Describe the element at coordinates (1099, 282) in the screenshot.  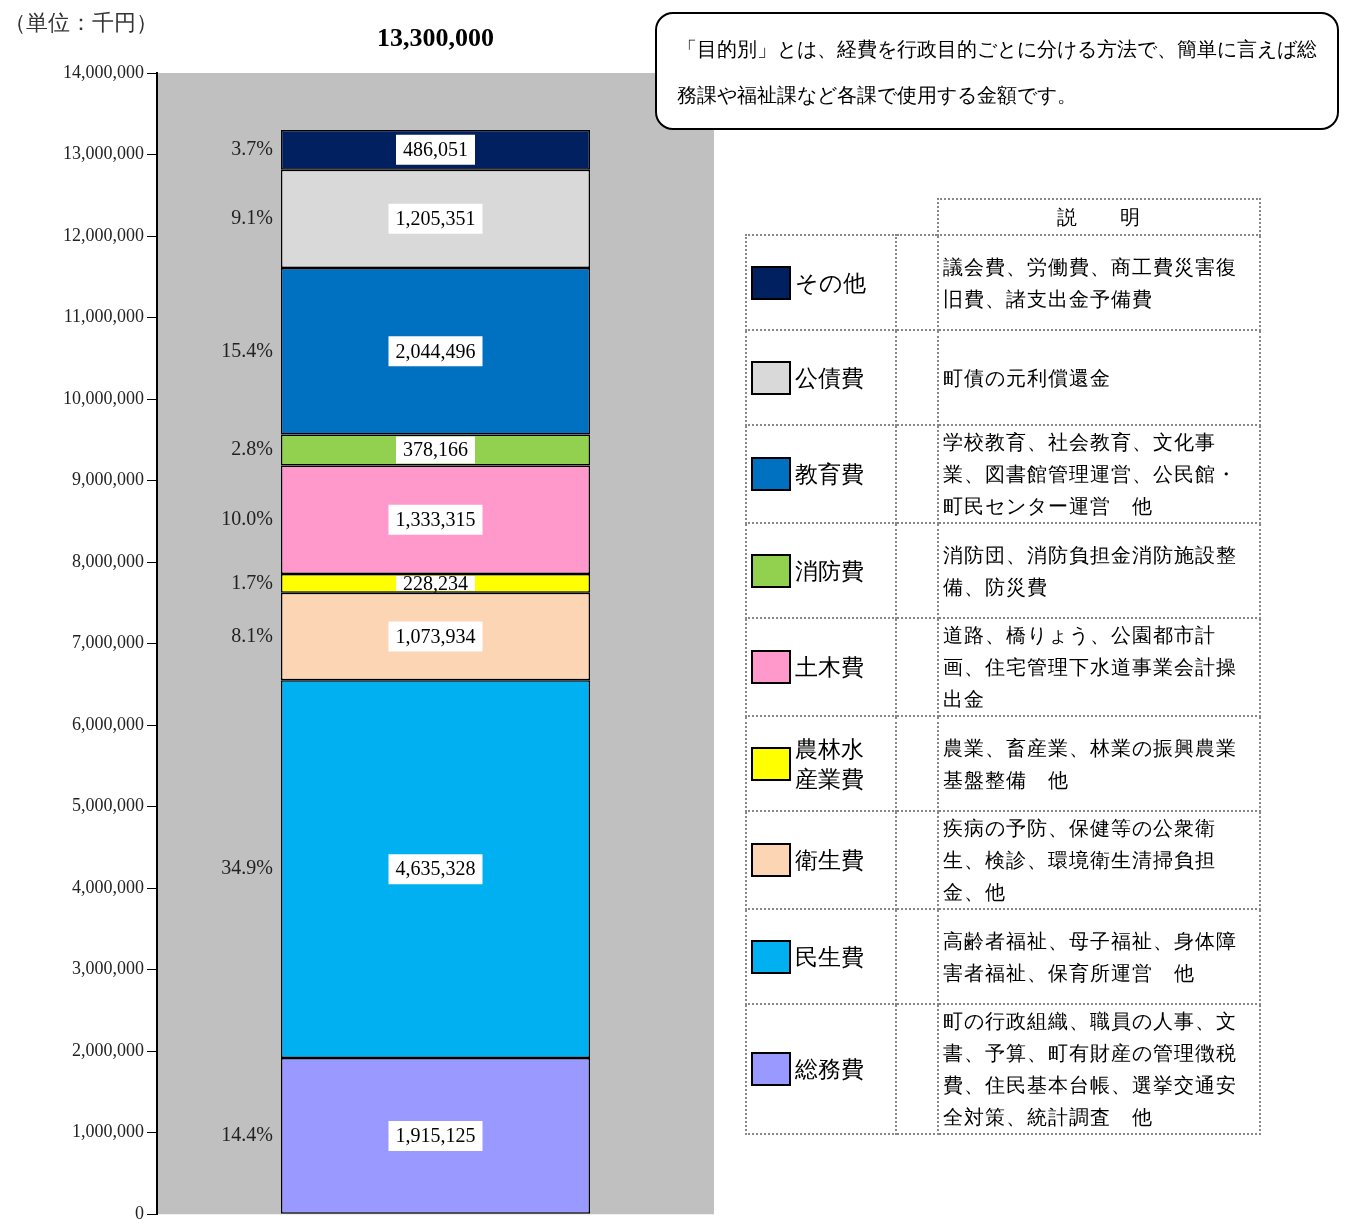
I see `text: 議会費、労働費、商工費災害復旧費、諸支出金予備費` at that location.